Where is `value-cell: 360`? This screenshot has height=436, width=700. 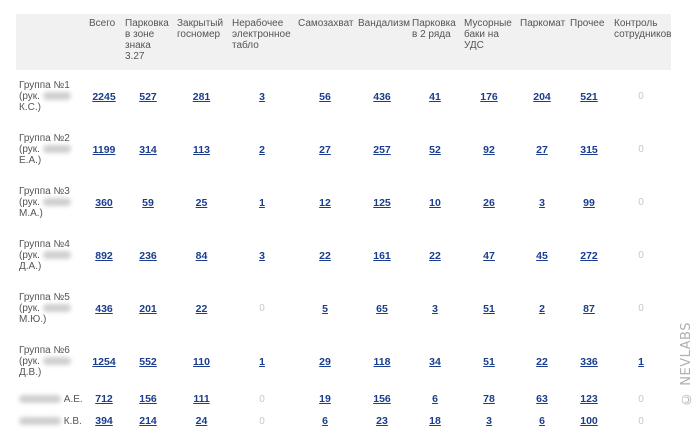 value-cell: 360 is located at coordinates (104, 202).